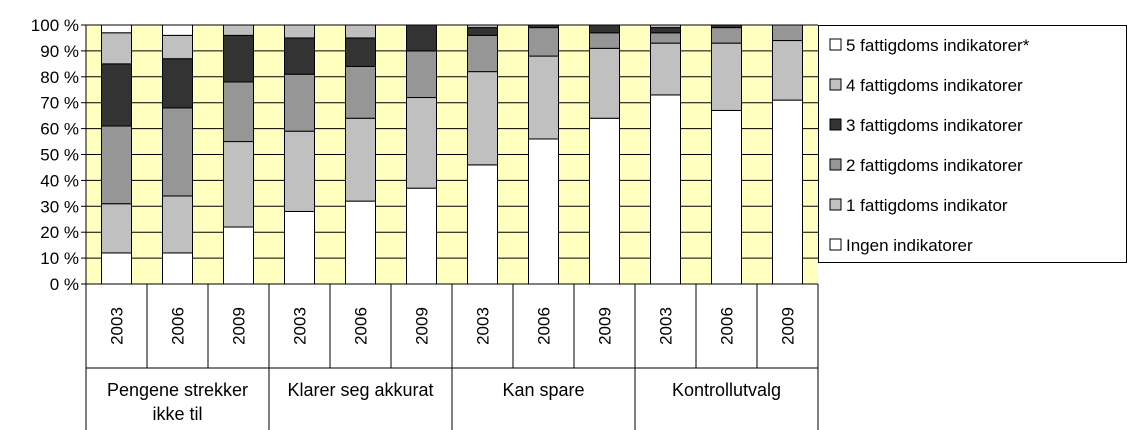  What do you see at coordinates (726, 390) in the screenshot?
I see `group-label: Kontrollutvalg` at bounding box center [726, 390].